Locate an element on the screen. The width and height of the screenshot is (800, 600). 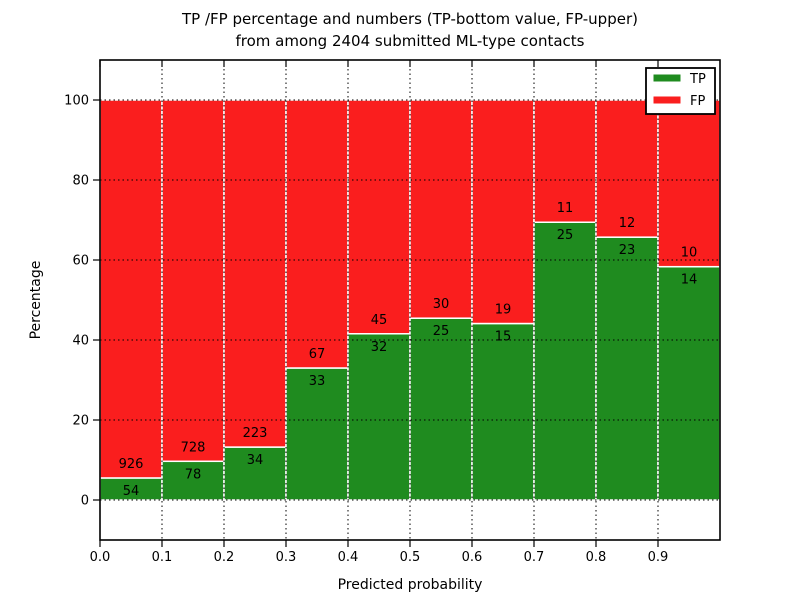
x-tick-label: 0.1 is located at coordinates (162, 557).